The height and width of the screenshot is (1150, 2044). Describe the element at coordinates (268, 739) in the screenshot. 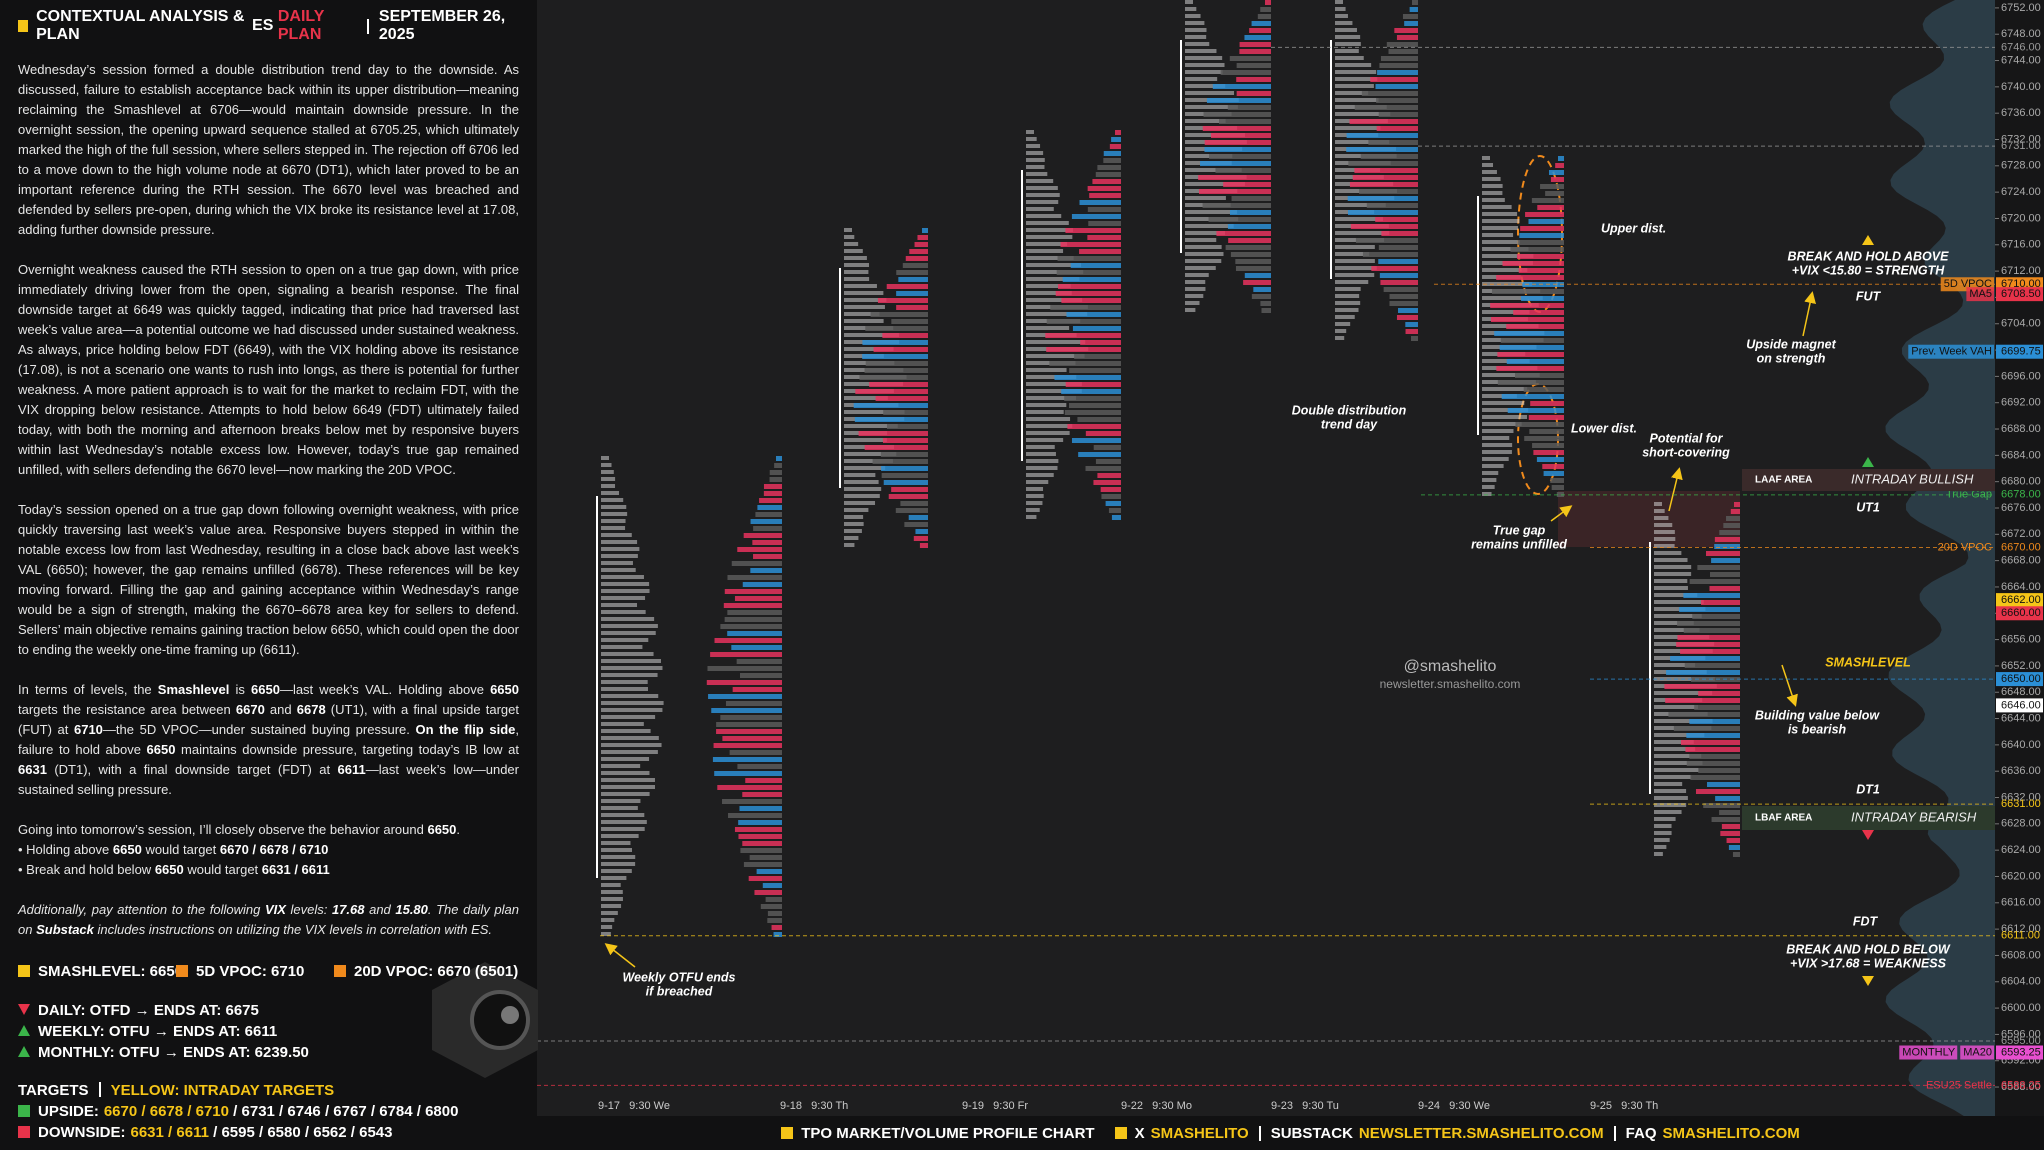

I see `text: , failure to hold above` at that location.